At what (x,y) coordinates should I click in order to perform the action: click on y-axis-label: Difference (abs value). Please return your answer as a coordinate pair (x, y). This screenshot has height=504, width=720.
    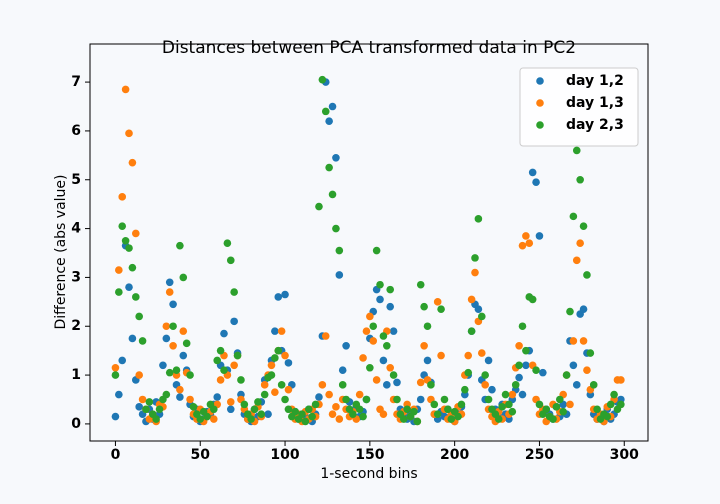
    Looking at the image, I should click on (61, 252).